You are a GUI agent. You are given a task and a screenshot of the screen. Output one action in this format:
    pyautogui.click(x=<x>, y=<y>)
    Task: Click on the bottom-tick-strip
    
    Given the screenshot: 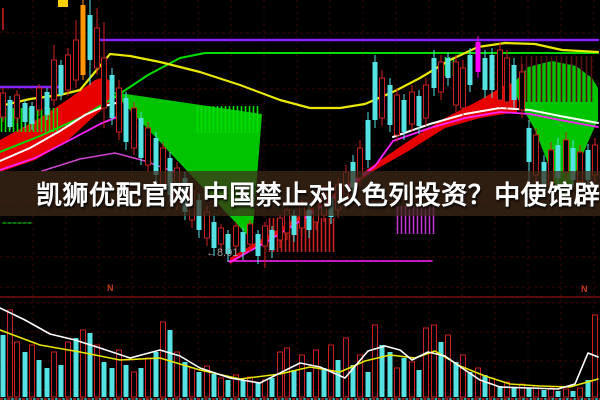 What is the action you would take?
    pyautogui.click(x=300, y=399)
    